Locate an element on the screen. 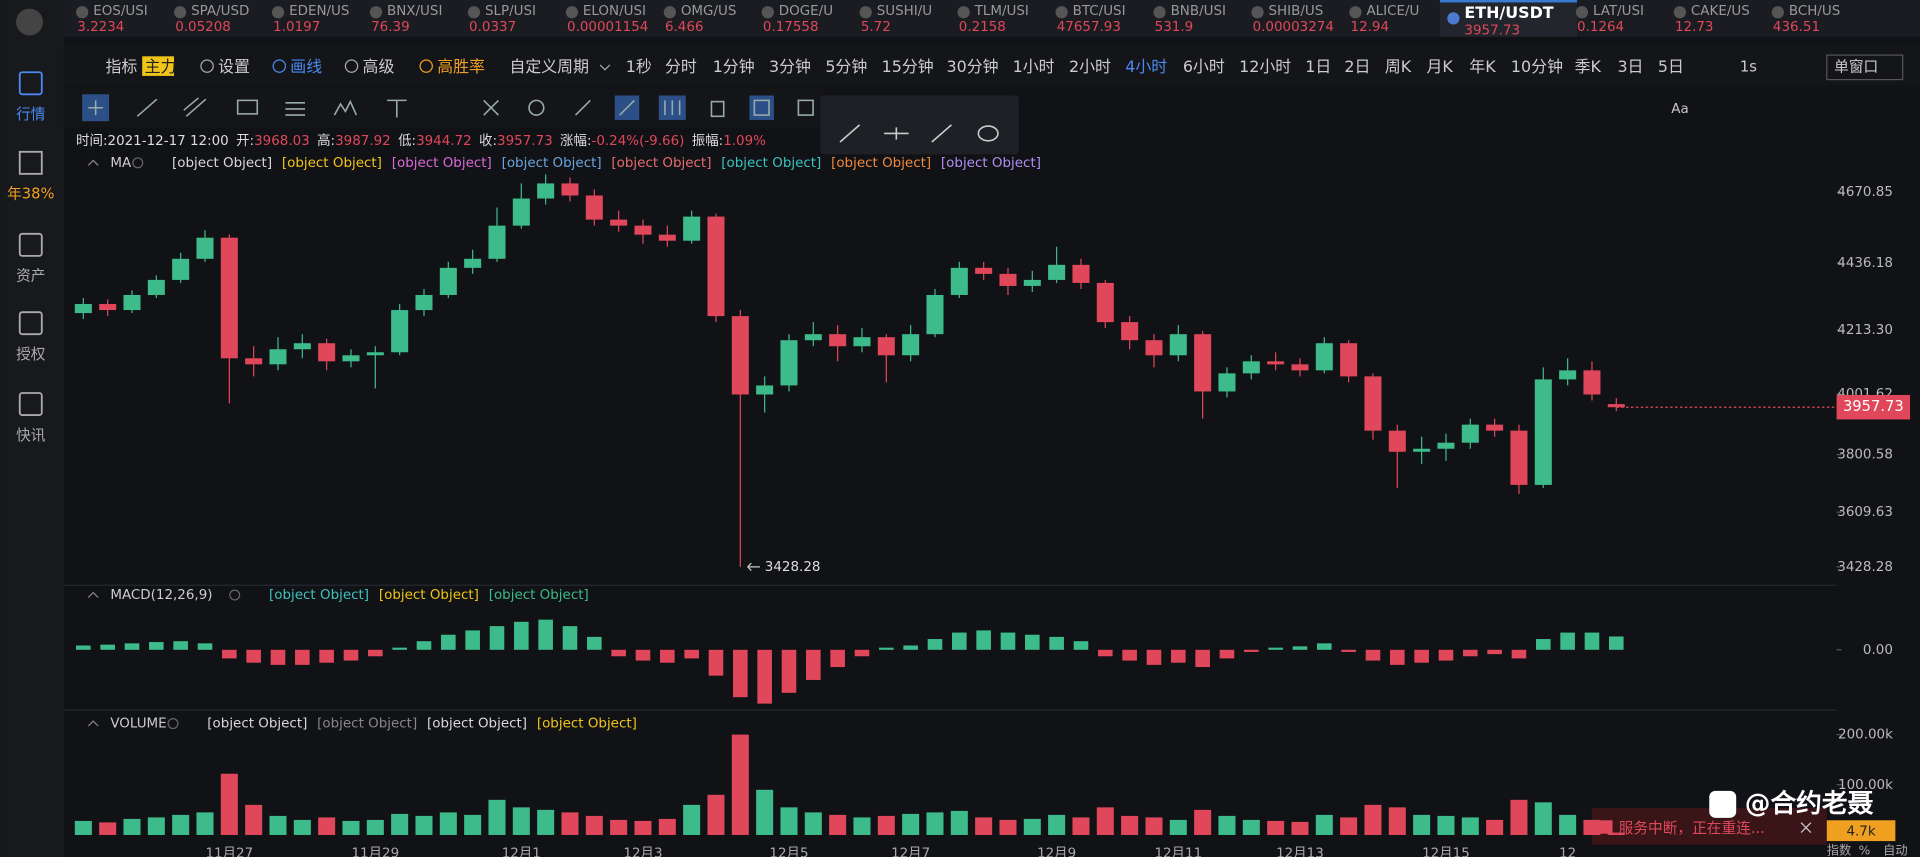  toolbar-item: 自定义周期 is located at coordinates (549, 66).